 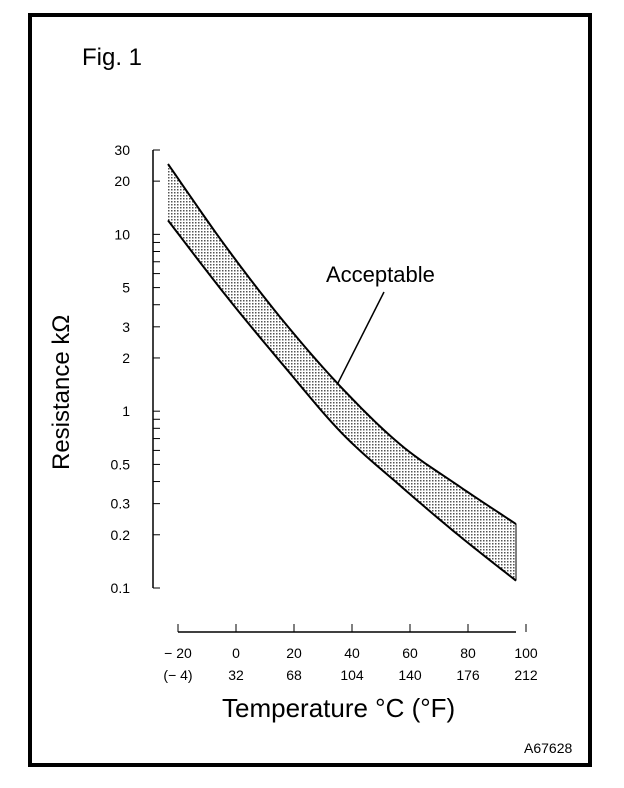 I want to click on x-tick-label-f: 176, so click(x=468, y=675).